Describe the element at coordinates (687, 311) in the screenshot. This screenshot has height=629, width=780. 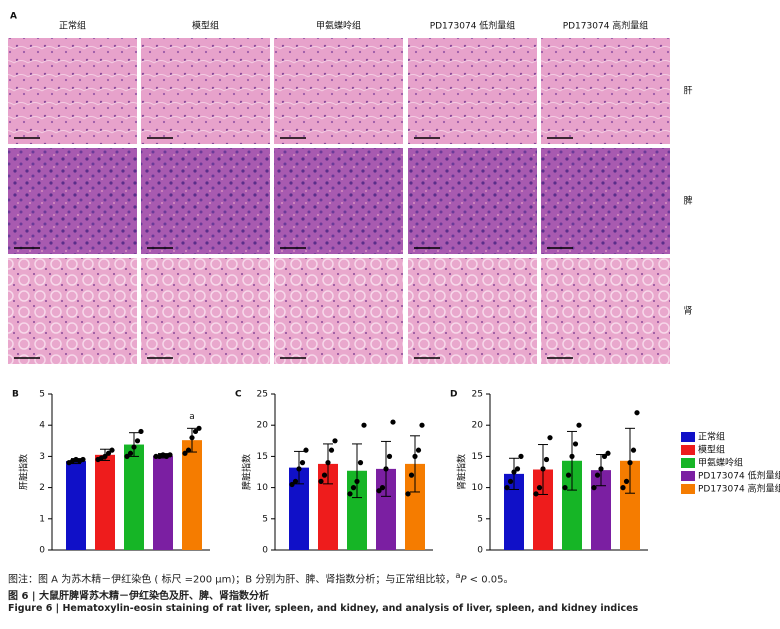
I see `row-label: 肾` at that location.